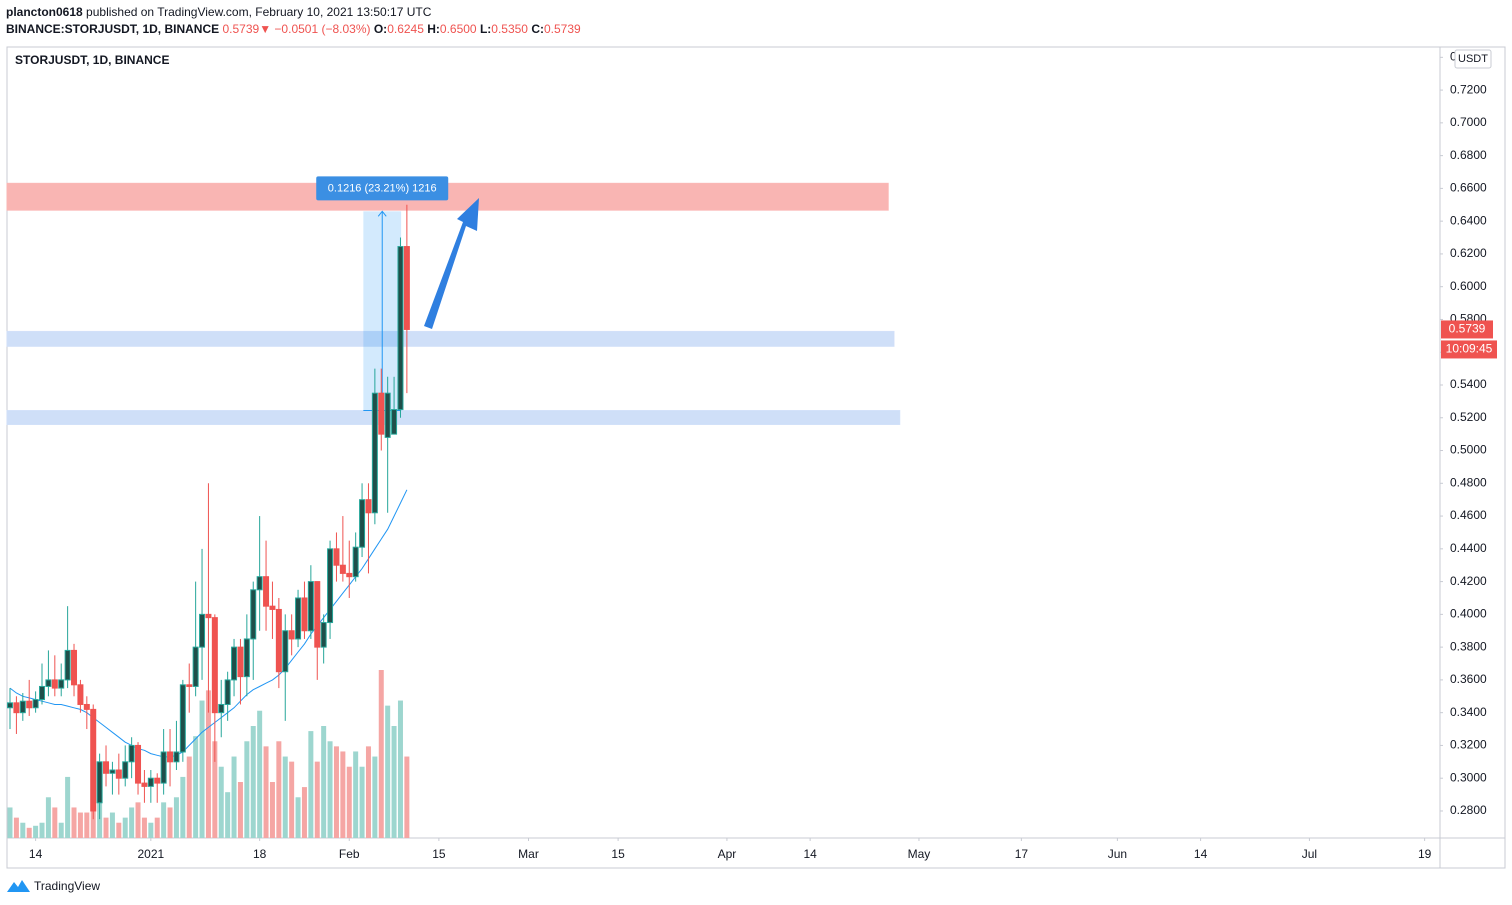  What do you see at coordinates (1469, 349) in the screenshot?
I see `countdown: 10:09:45` at bounding box center [1469, 349].